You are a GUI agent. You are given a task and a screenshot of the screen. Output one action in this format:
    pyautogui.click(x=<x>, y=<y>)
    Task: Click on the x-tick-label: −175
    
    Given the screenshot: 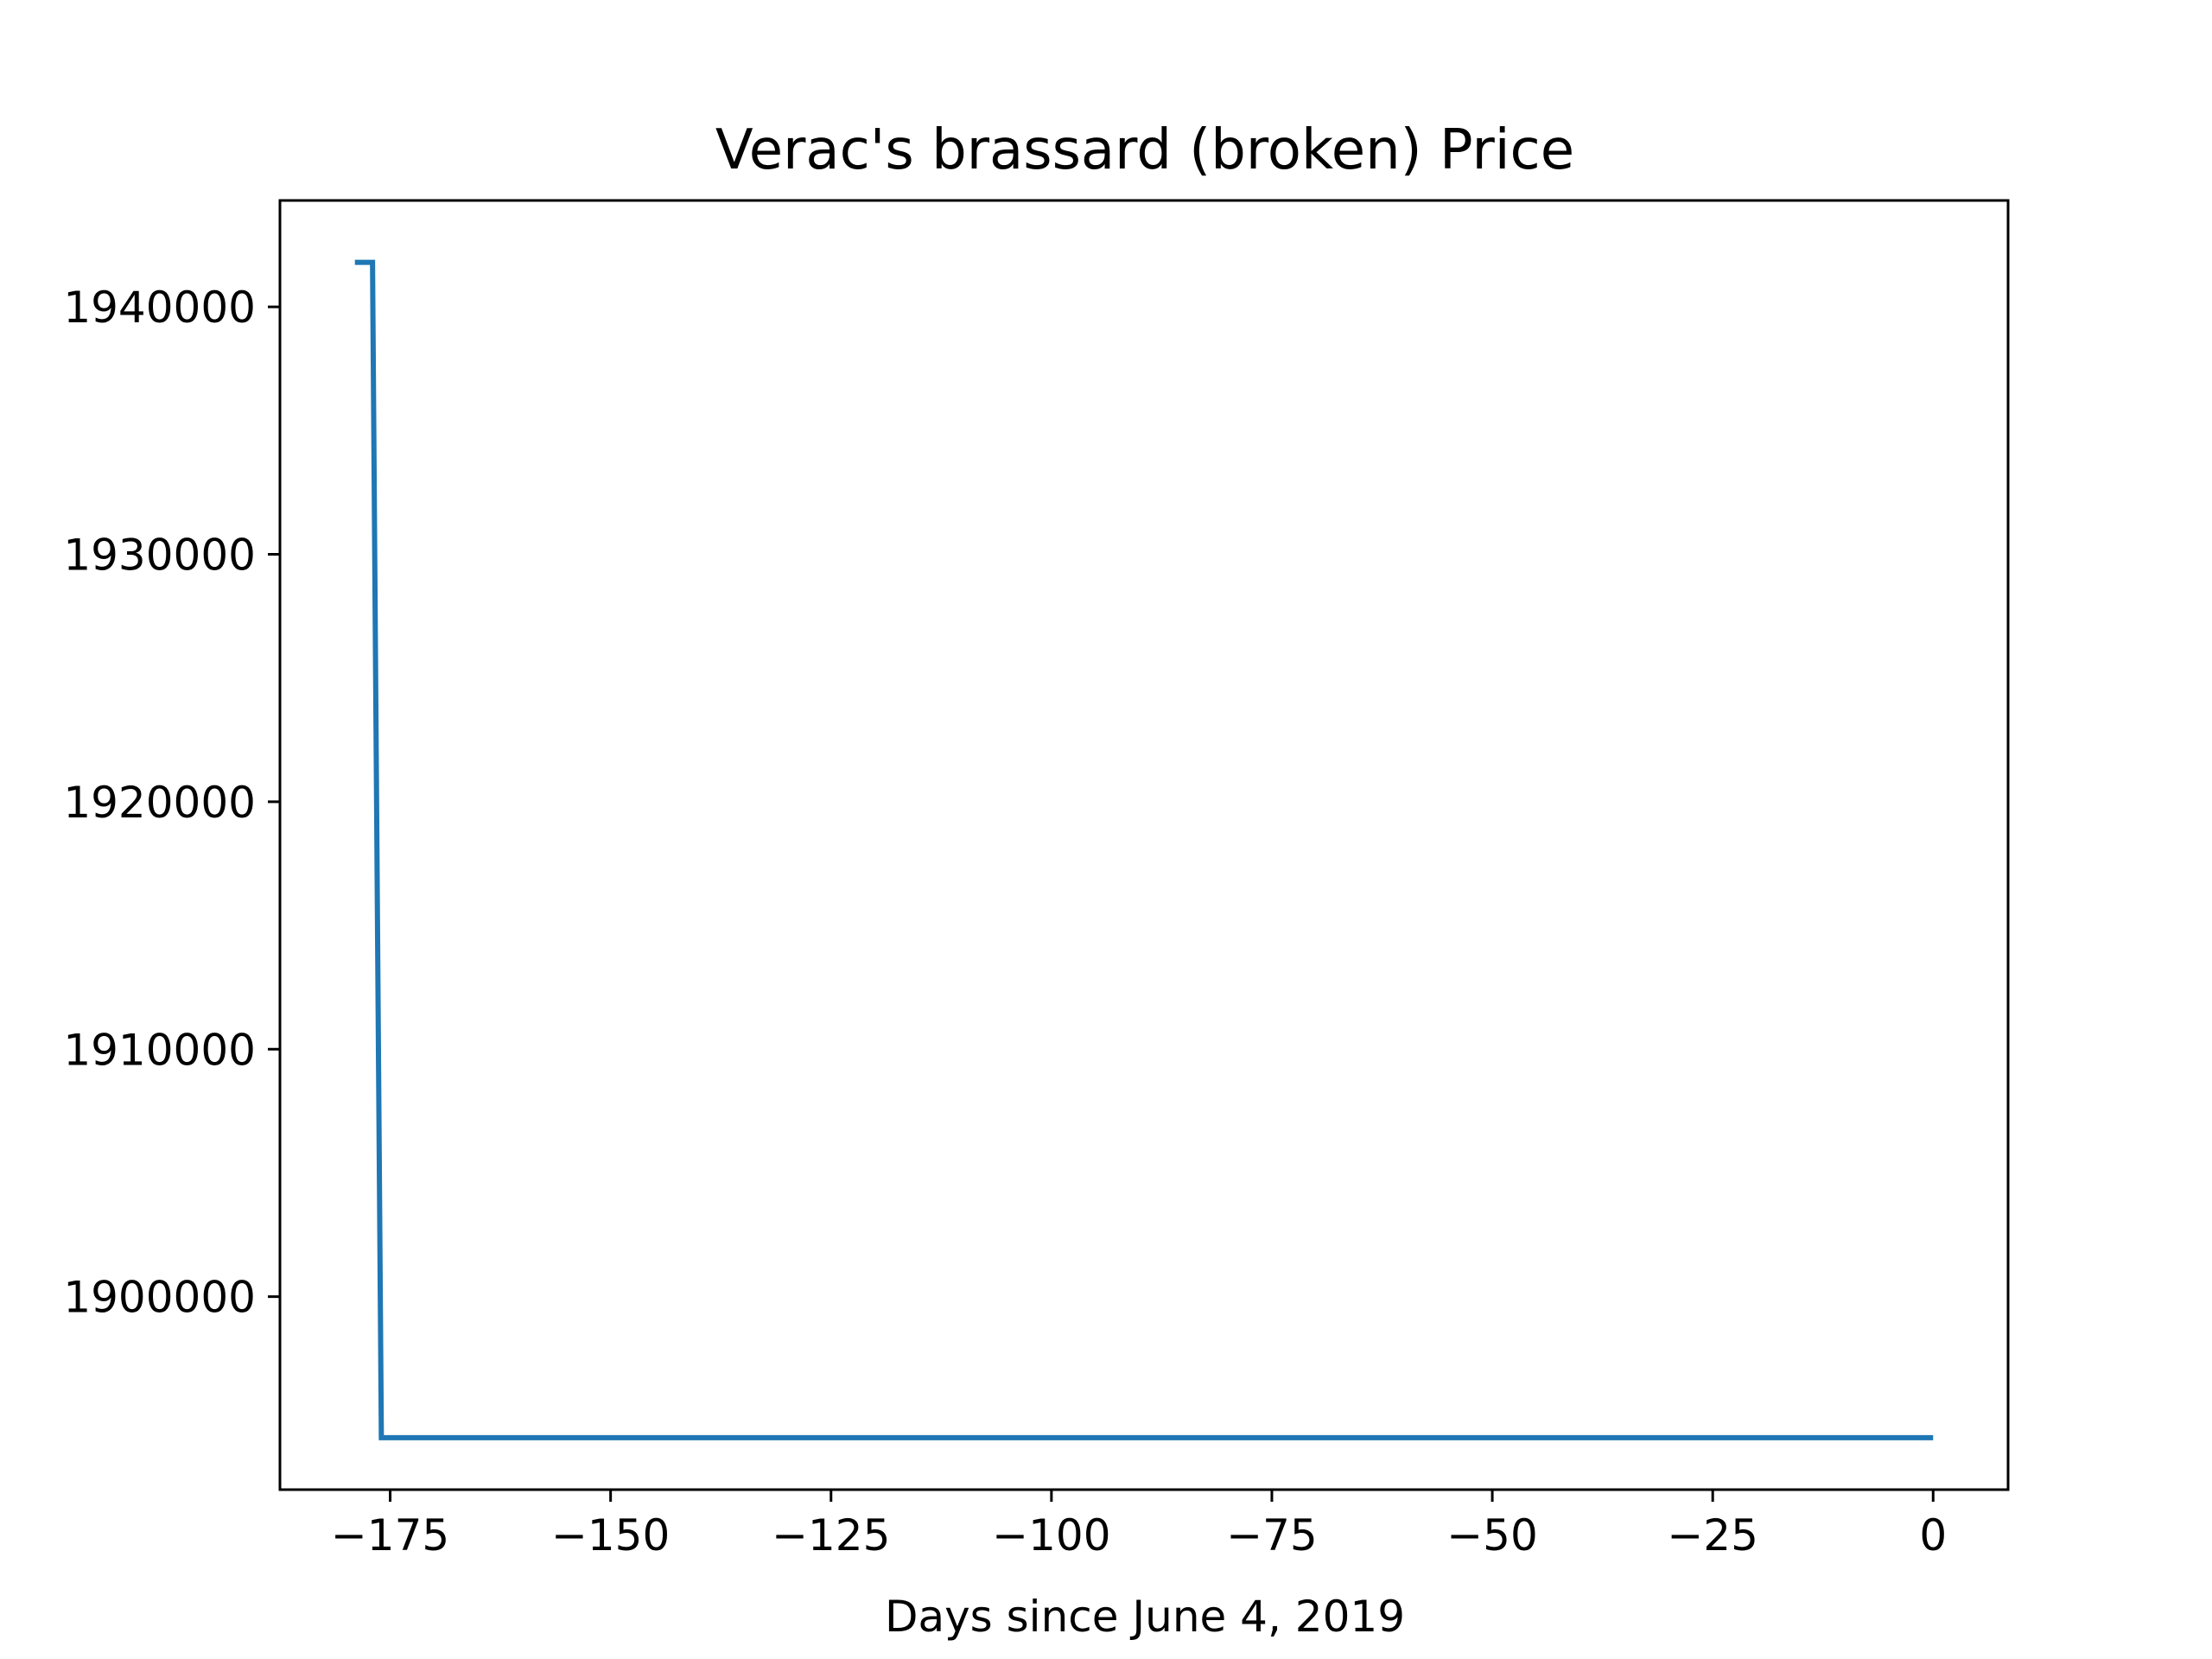 What is the action you would take?
    pyautogui.click(x=390, y=1535)
    